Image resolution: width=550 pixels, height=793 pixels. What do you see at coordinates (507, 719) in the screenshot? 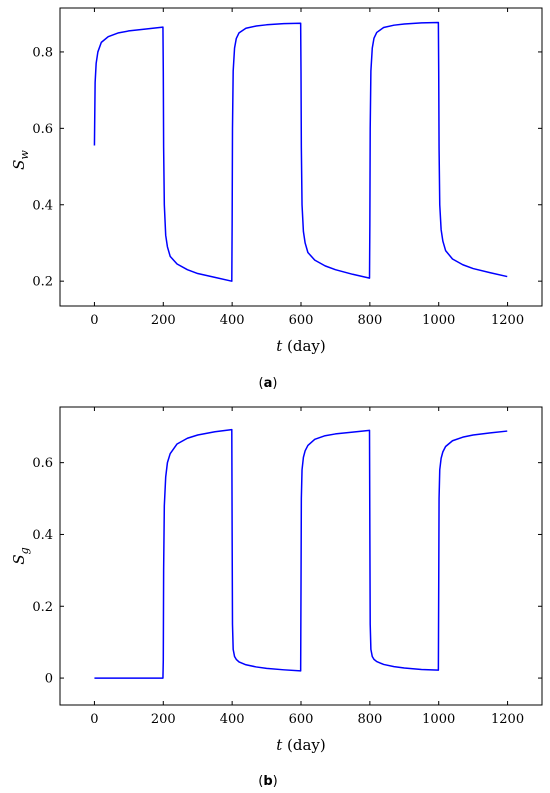
I see `x-tick-label-b: 1200` at bounding box center [507, 719].